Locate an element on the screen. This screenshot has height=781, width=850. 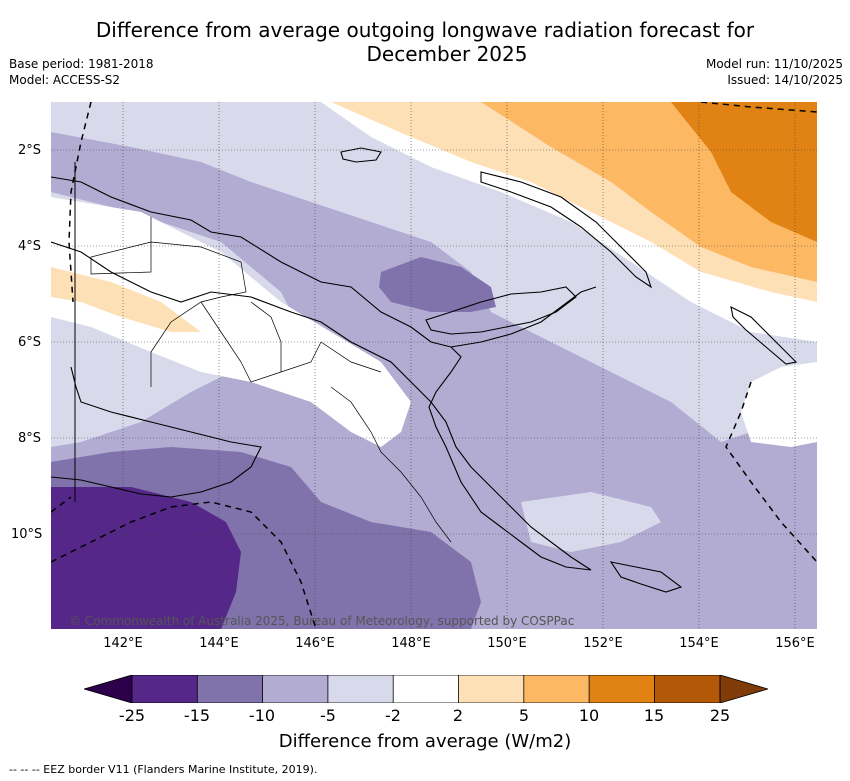
anomaly-region-minus5-minus2-south is located at coordinates (591, 522).